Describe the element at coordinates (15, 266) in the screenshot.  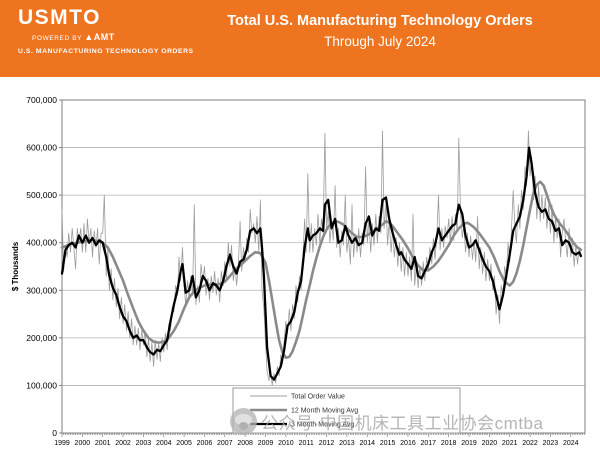
I see `y-axis-title: $ Thousands` at that location.